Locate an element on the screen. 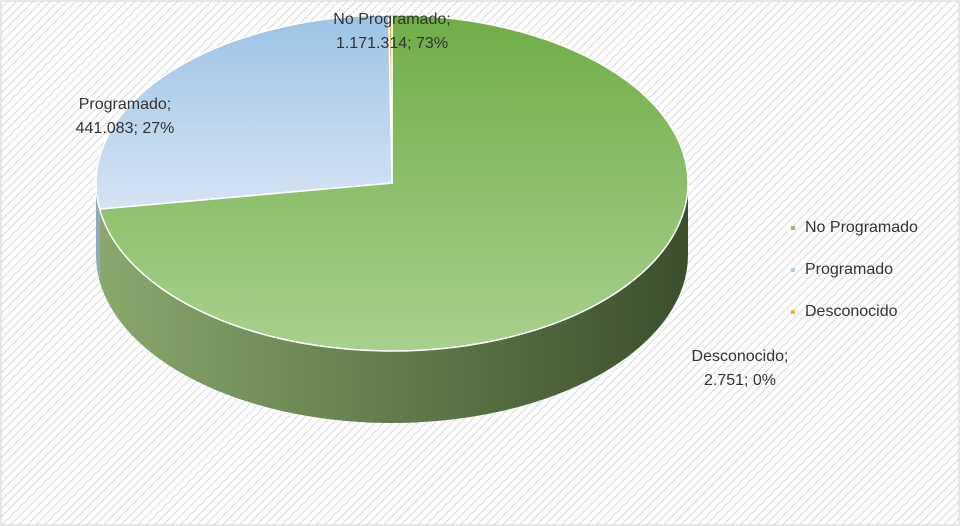  legend-label: Programado is located at coordinates (849, 269).